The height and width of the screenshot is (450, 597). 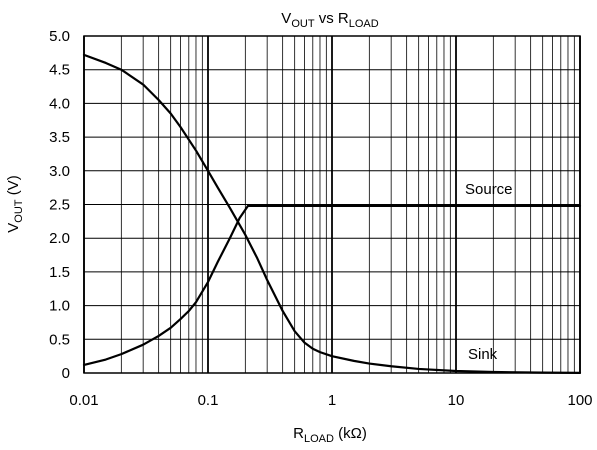 What do you see at coordinates (319, 439) in the screenshot?
I see `x-axis-label-subscript: LOAD` at bounding box center [319, 439].